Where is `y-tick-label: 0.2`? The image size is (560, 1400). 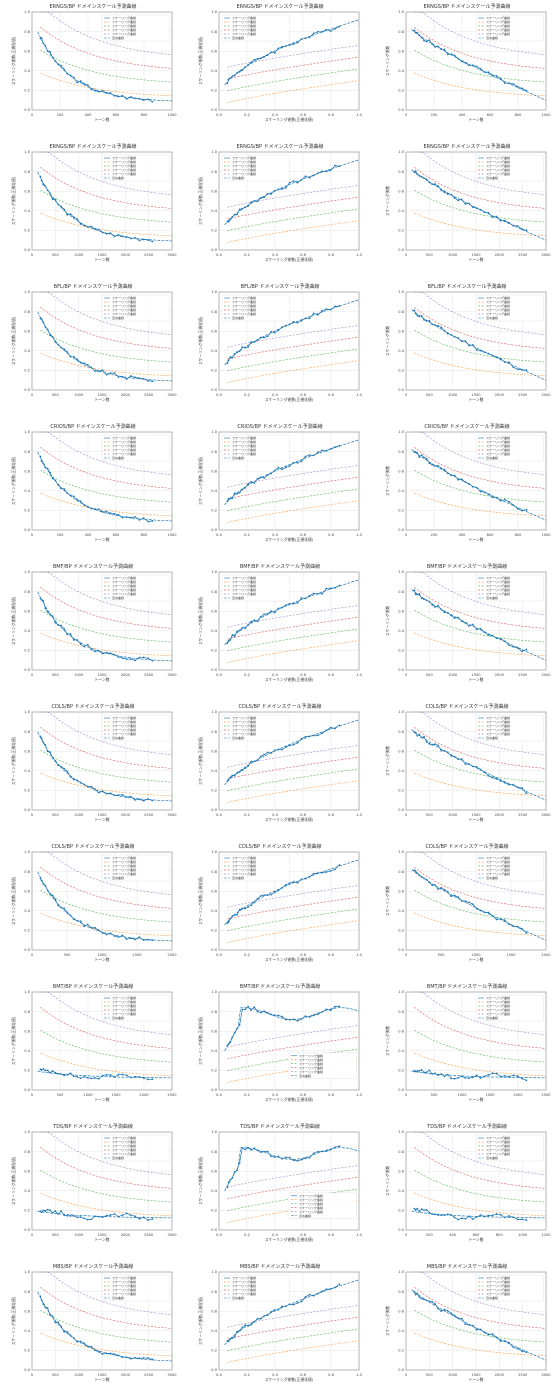
y-tick-label: 0.2 is located at coordinates (401, 791).